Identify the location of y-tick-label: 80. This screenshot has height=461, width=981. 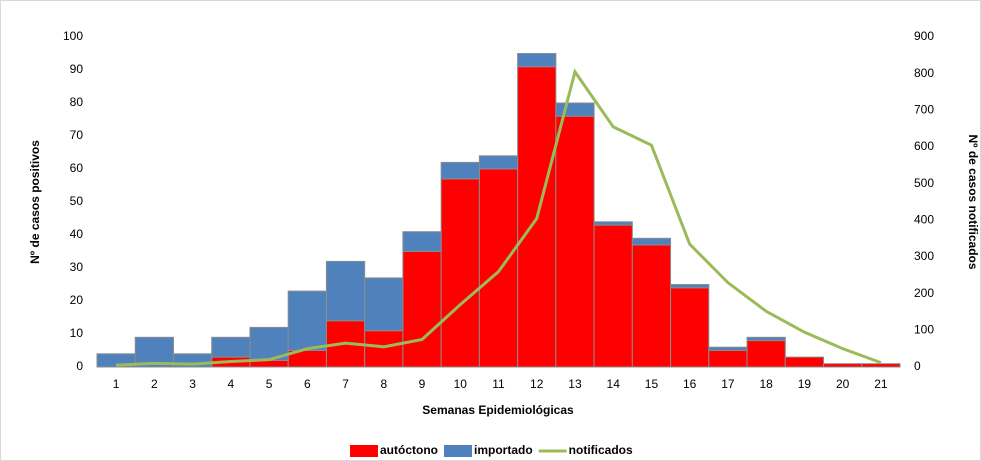
(77, 102).